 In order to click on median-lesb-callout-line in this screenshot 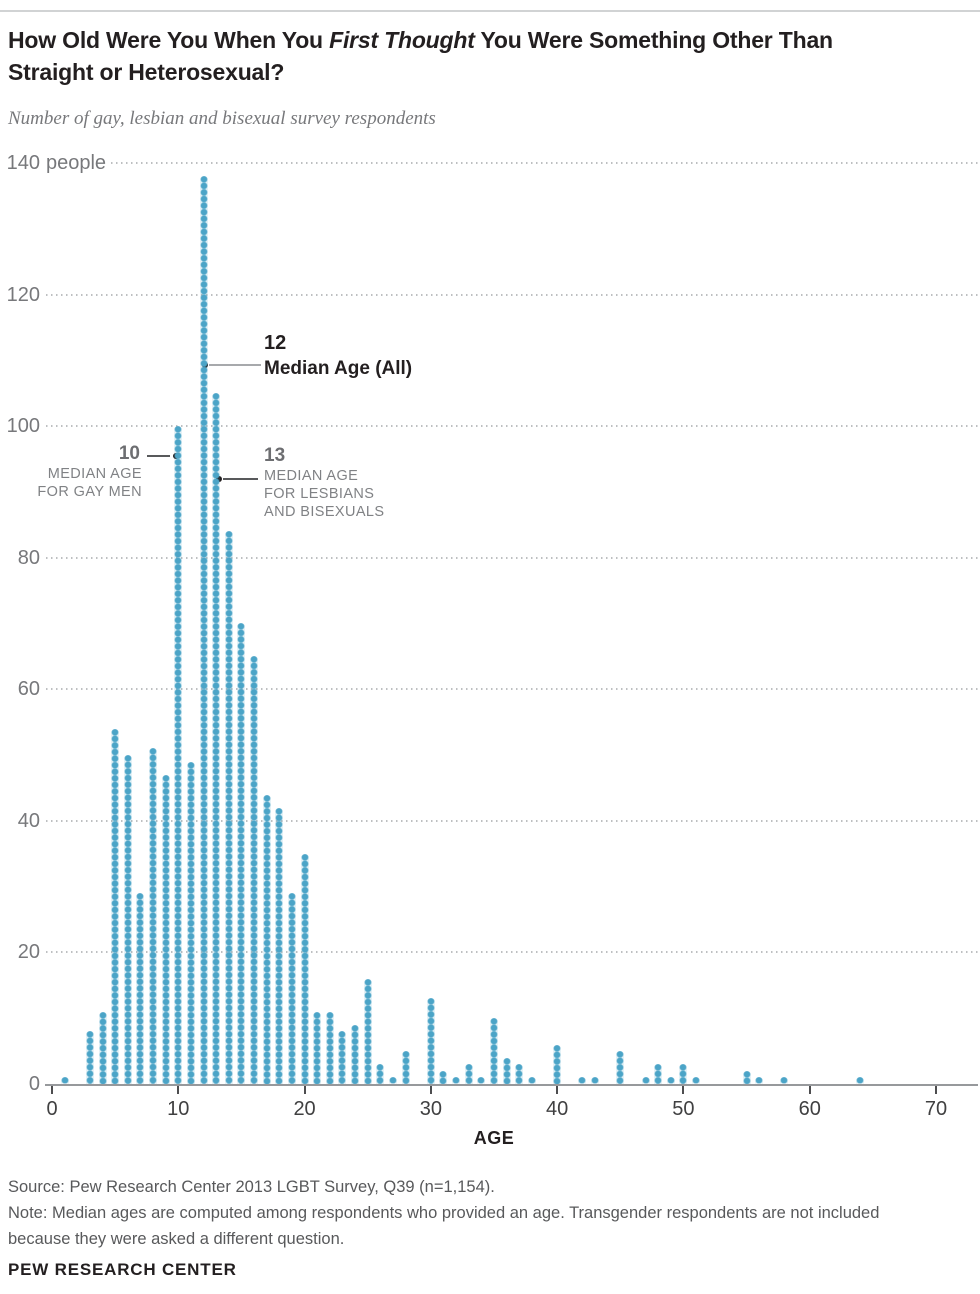, I will do `click(240, 479)`.